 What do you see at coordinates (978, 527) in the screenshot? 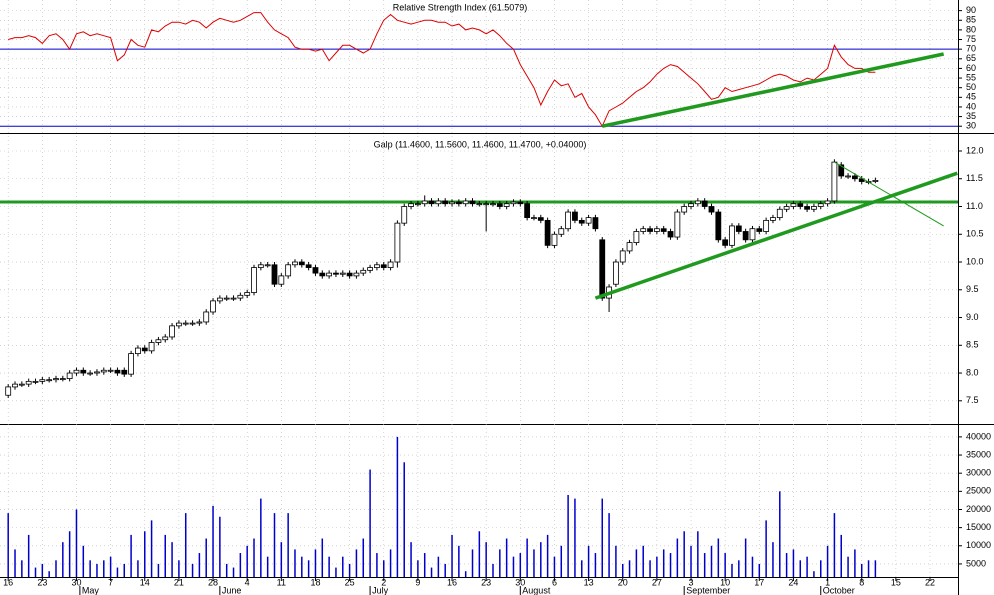
I see `y-tick-label: 15000` at bounding box center [978, 527].